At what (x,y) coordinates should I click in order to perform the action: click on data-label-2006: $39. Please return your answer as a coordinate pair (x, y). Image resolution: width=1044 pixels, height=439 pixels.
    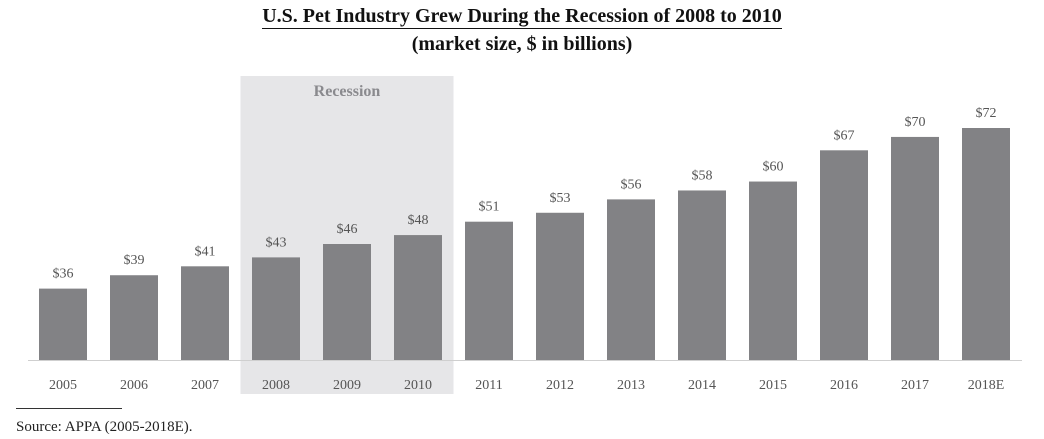
    Looking at the image, I should click on (134, 260).